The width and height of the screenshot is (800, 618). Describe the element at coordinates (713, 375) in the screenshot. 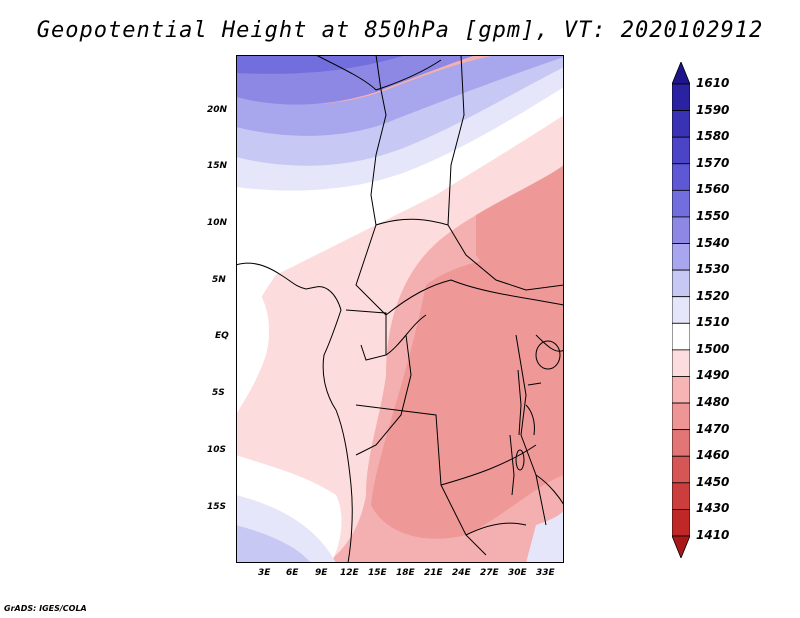

I see `colorbar-label: 1490` at that location.